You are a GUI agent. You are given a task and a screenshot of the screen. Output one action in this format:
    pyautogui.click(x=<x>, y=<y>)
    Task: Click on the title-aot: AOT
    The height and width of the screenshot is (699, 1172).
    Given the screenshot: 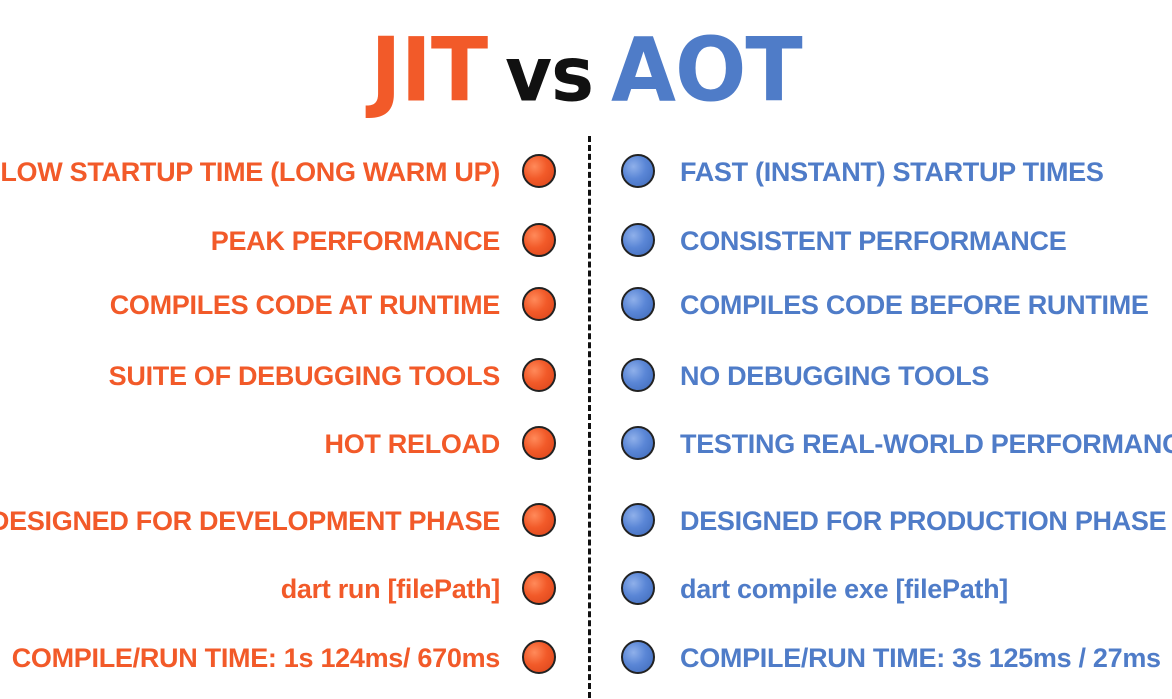 What is the action you would take?
    pyautogui.click(x=706, y=70)
    